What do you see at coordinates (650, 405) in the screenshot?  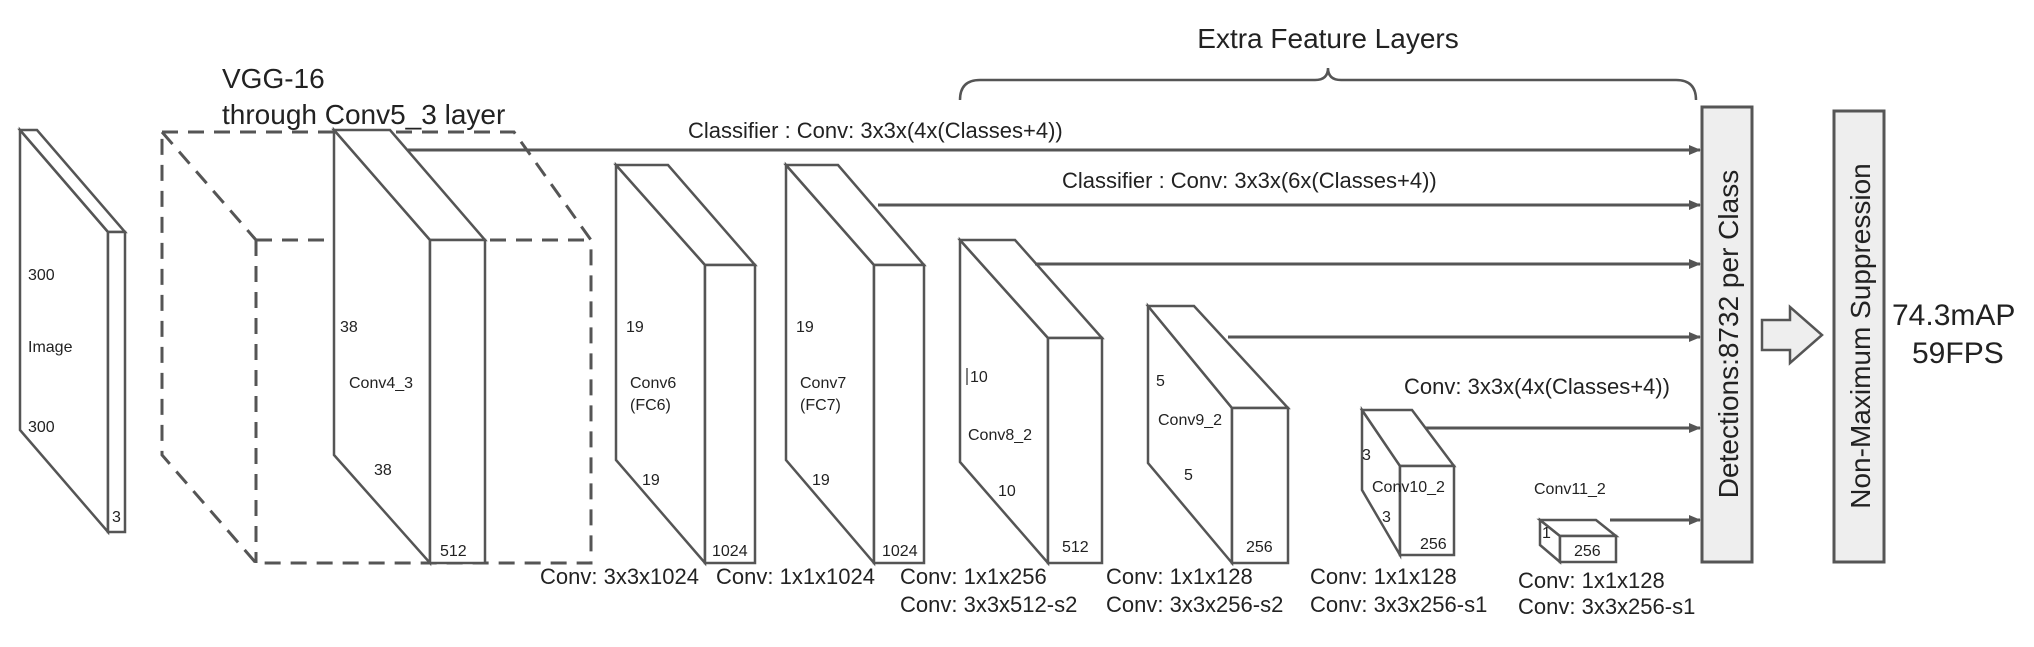 I see `conv6-sub-label: (FC6)` at bounding box center [650, 405].